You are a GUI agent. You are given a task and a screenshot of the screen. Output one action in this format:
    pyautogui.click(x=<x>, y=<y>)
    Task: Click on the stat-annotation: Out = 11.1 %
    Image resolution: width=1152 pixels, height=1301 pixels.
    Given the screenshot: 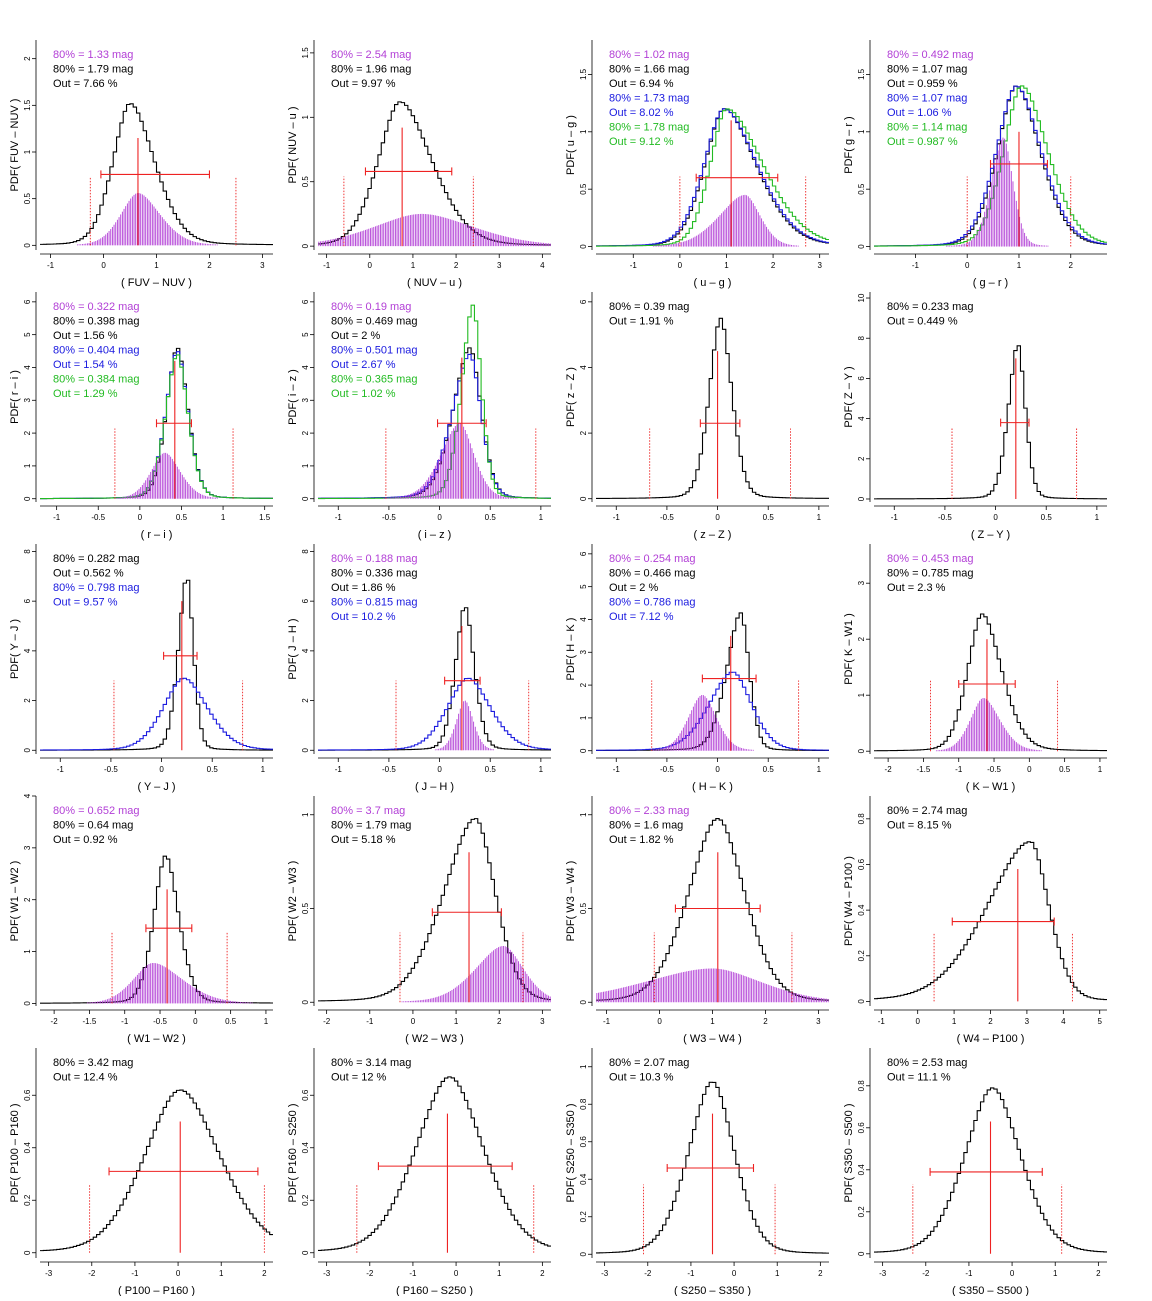 What is the action you would take?
    pyautogui.click(x=919, y=1078)
    